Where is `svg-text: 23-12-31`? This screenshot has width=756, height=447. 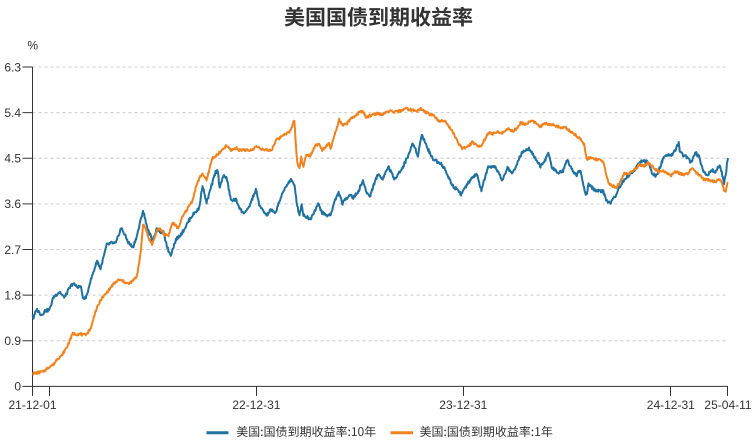
svg-text: 23-12-31 is located at coordinates (463, 405).